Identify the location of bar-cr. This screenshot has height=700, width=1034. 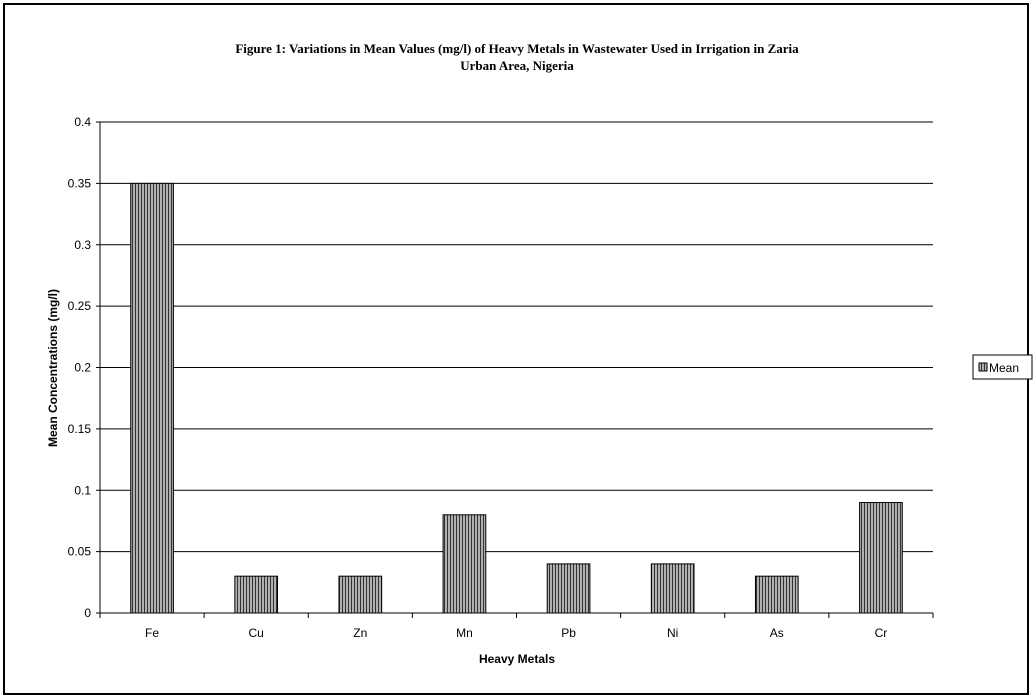
(881, 558).